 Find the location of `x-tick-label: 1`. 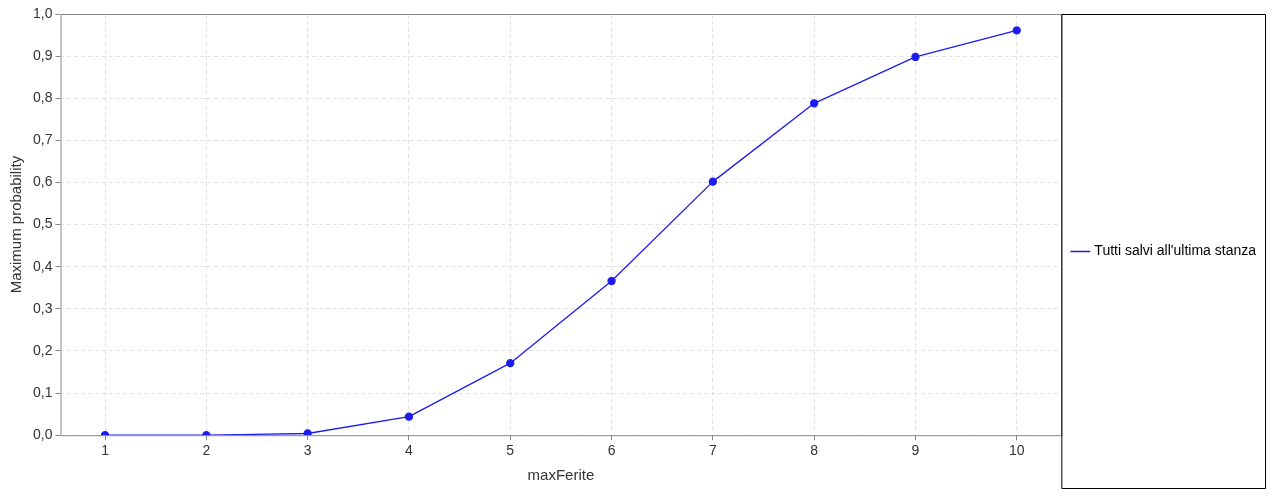

x-tick-label: 1 is located at coordinates (105, 450).